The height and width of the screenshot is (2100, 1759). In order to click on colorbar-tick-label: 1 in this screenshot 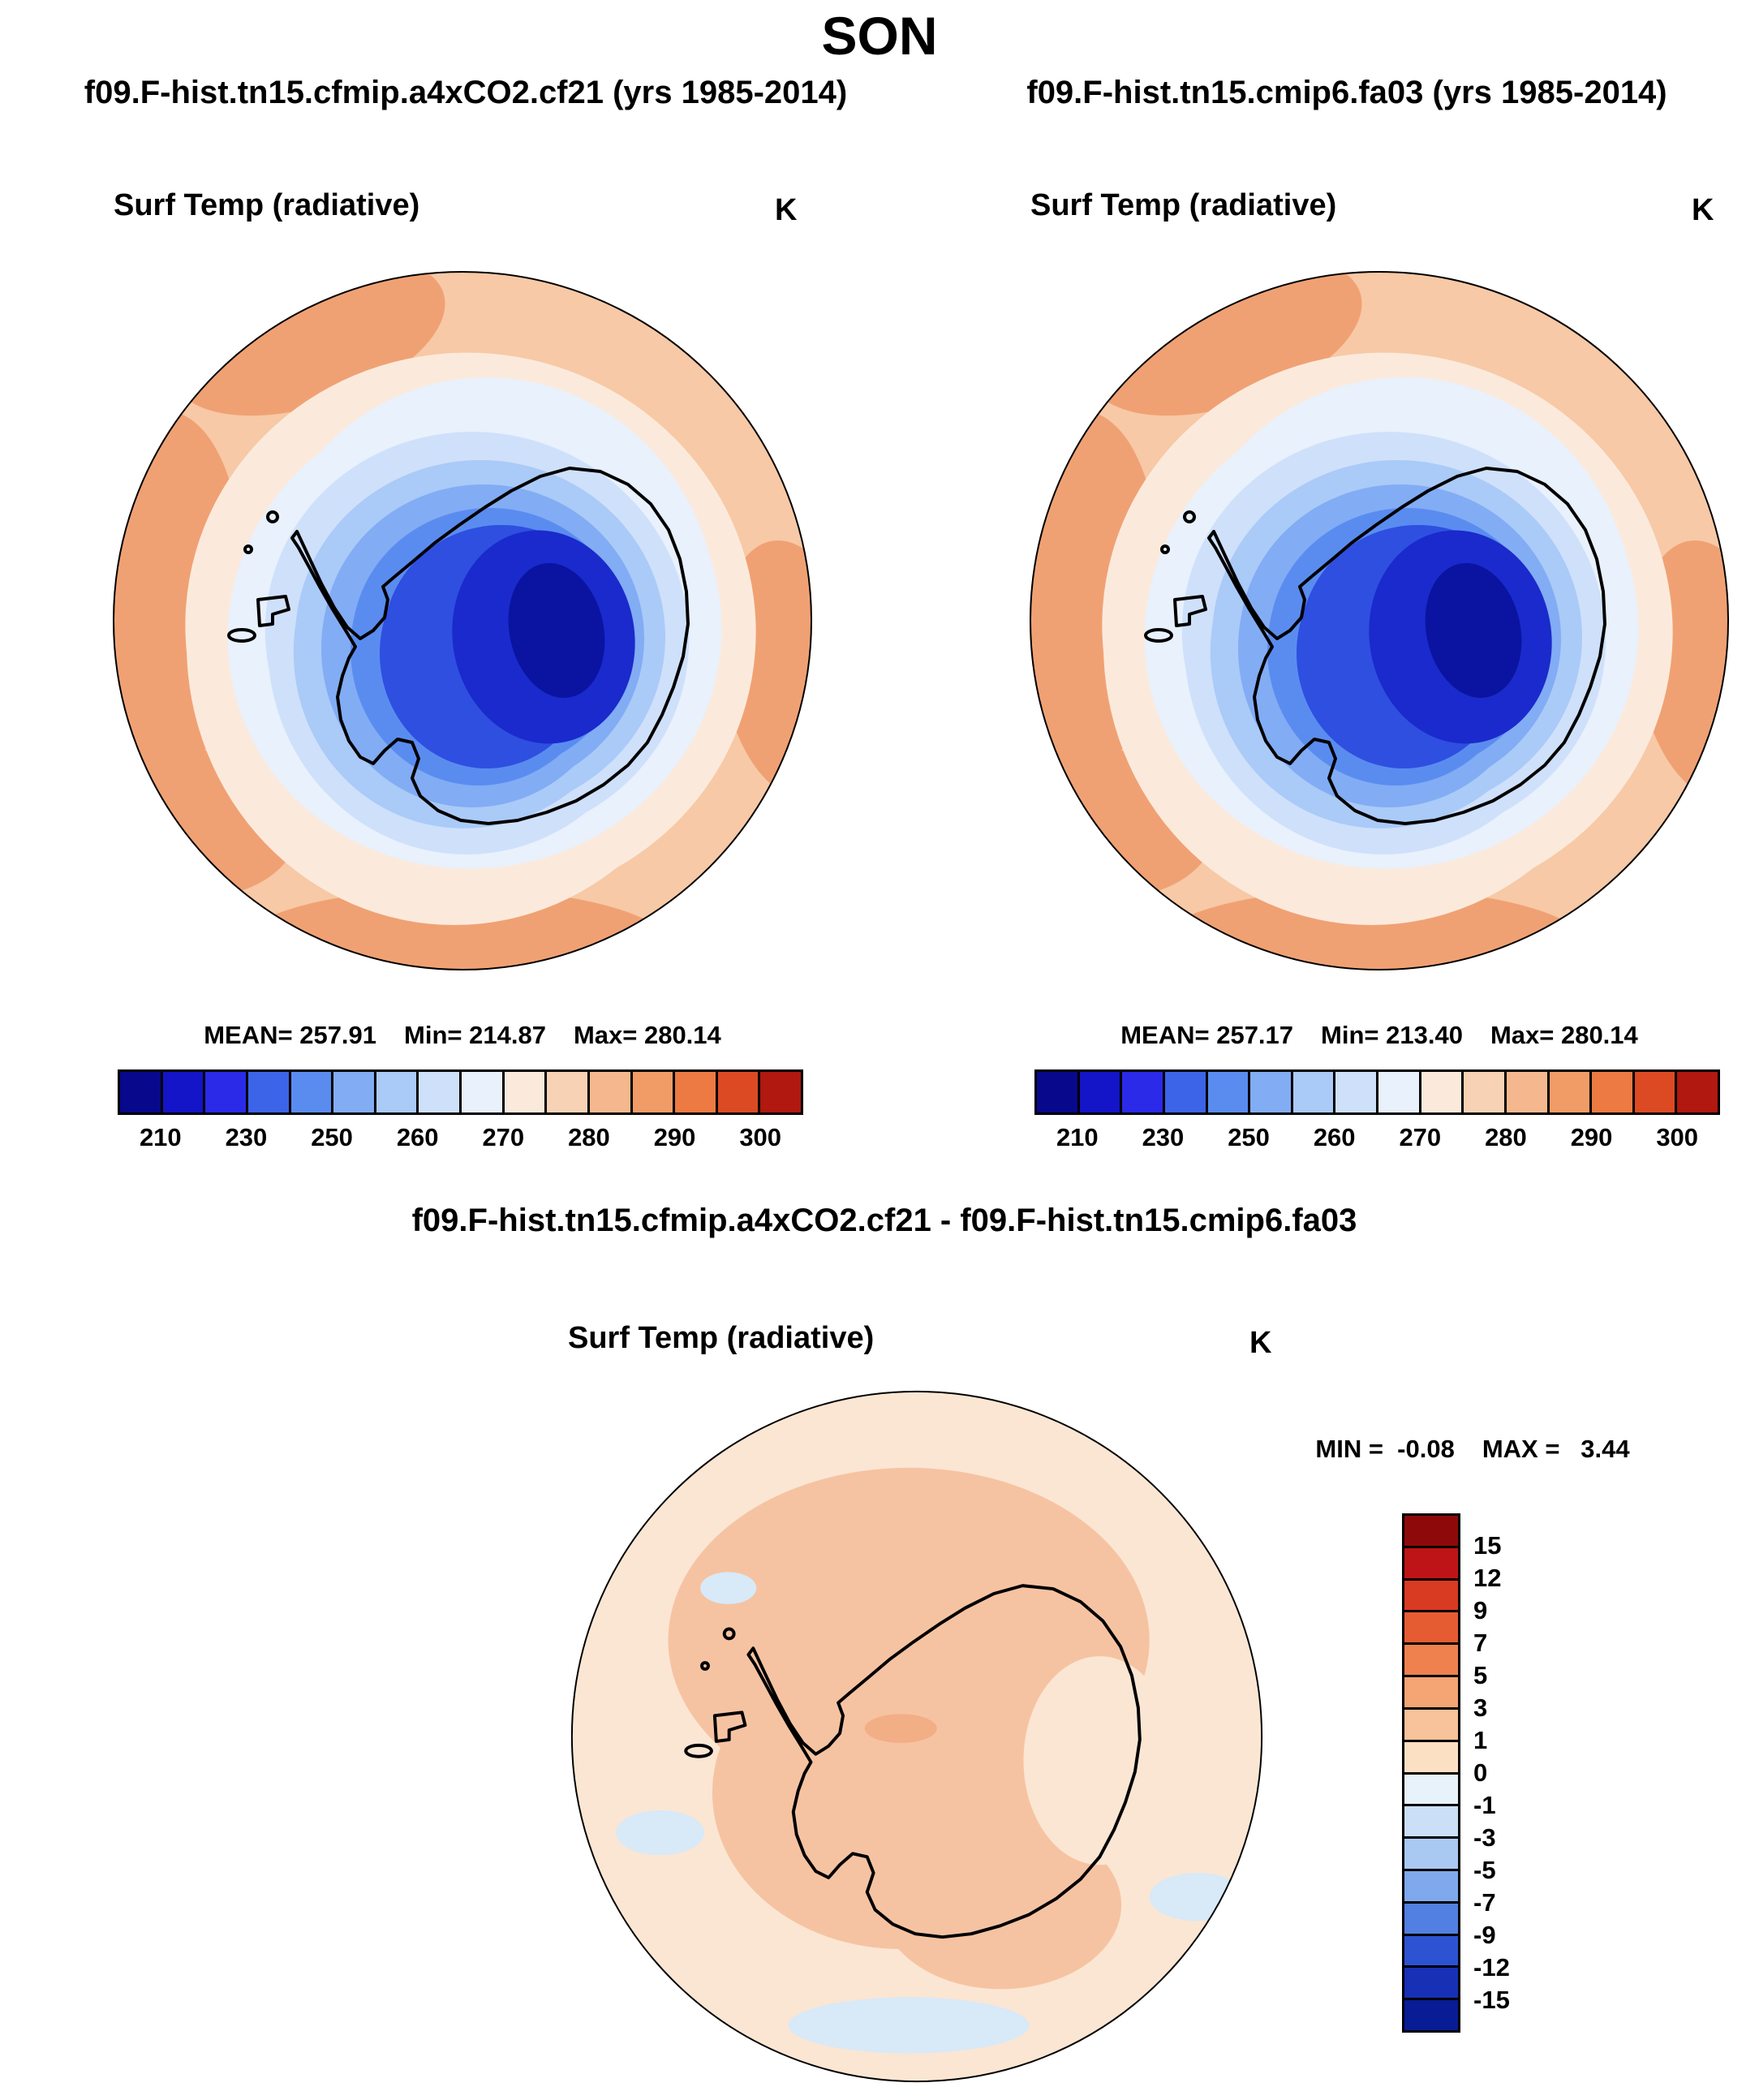, I will do `click(1480, 1740)`.